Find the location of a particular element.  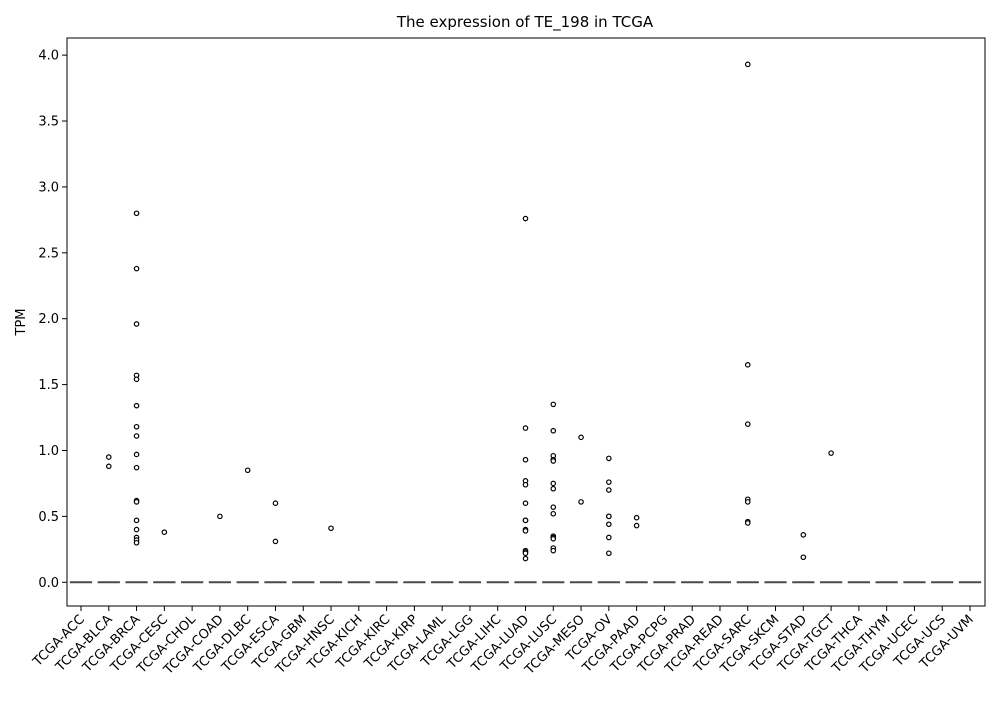

chart-title: The expression of TE_198 in TCGA is located at coordinates (525, 22).